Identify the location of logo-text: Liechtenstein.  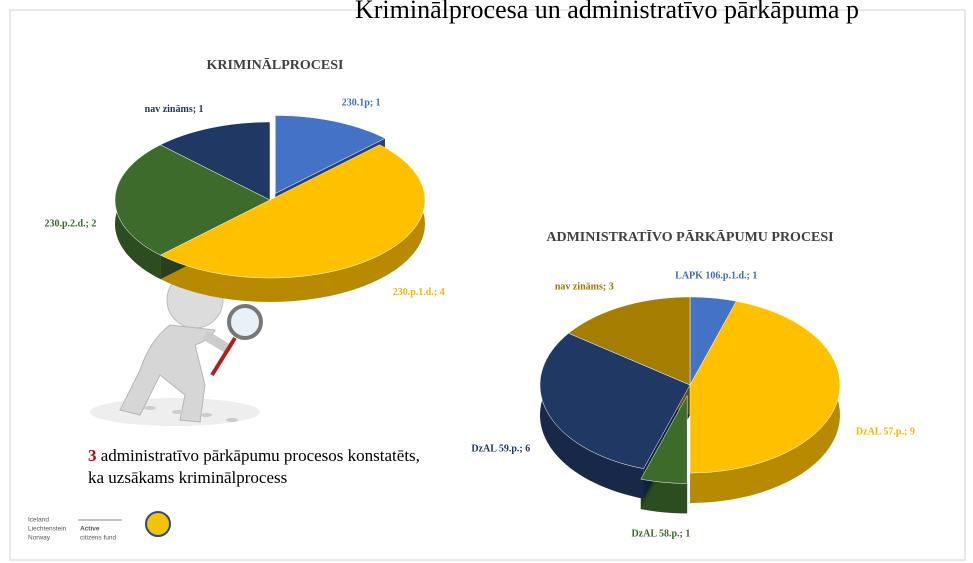
(47, 529).